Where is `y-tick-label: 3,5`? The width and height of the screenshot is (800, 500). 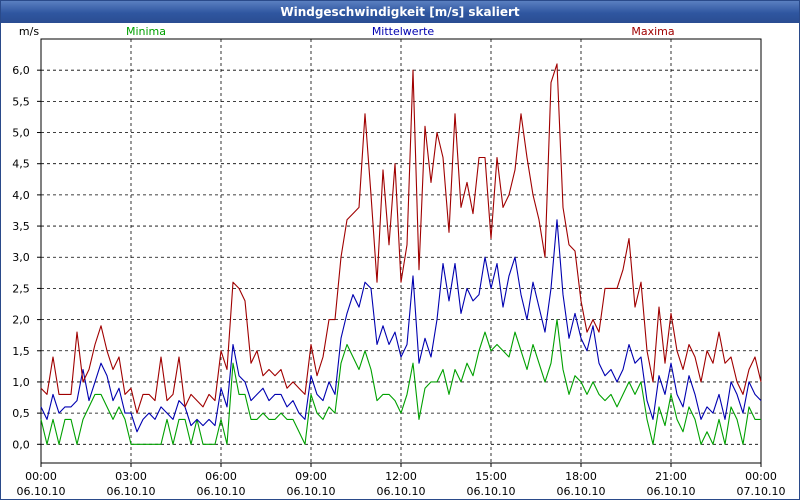
y-tick-label: 3,5 is located at coordinates (21, 226).